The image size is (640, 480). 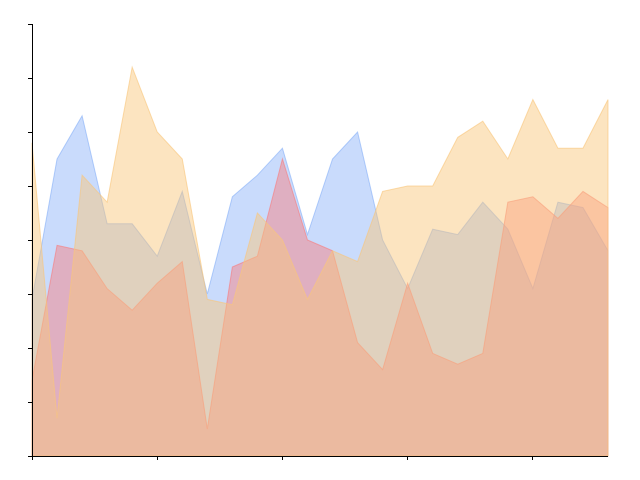 I want to click on x-axis-ticks, so click(x=282, y=458).